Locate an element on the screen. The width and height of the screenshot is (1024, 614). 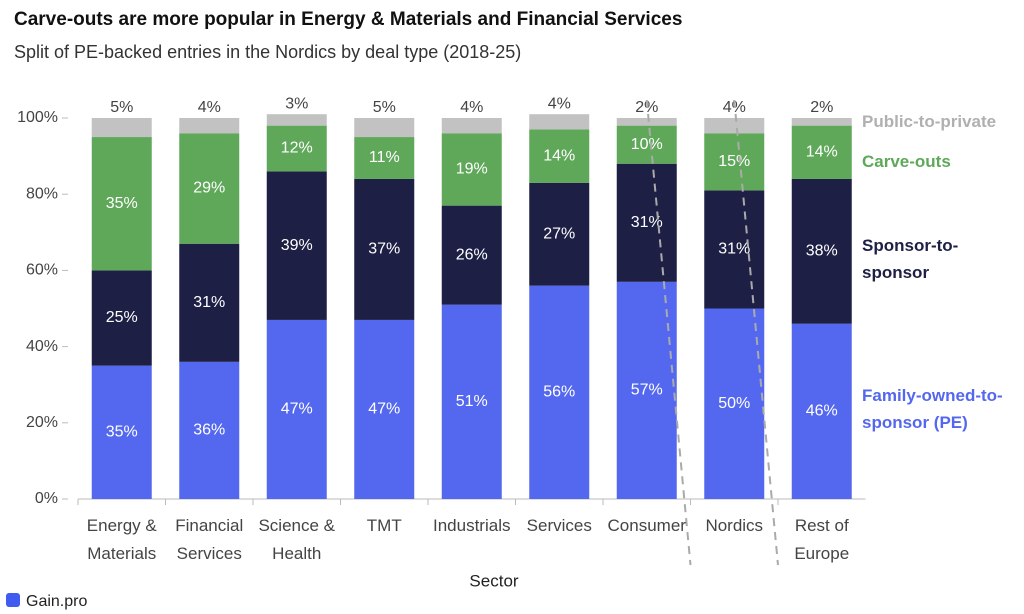
x-tick-label: Rest of Europe is located at coordinates (822, 539).